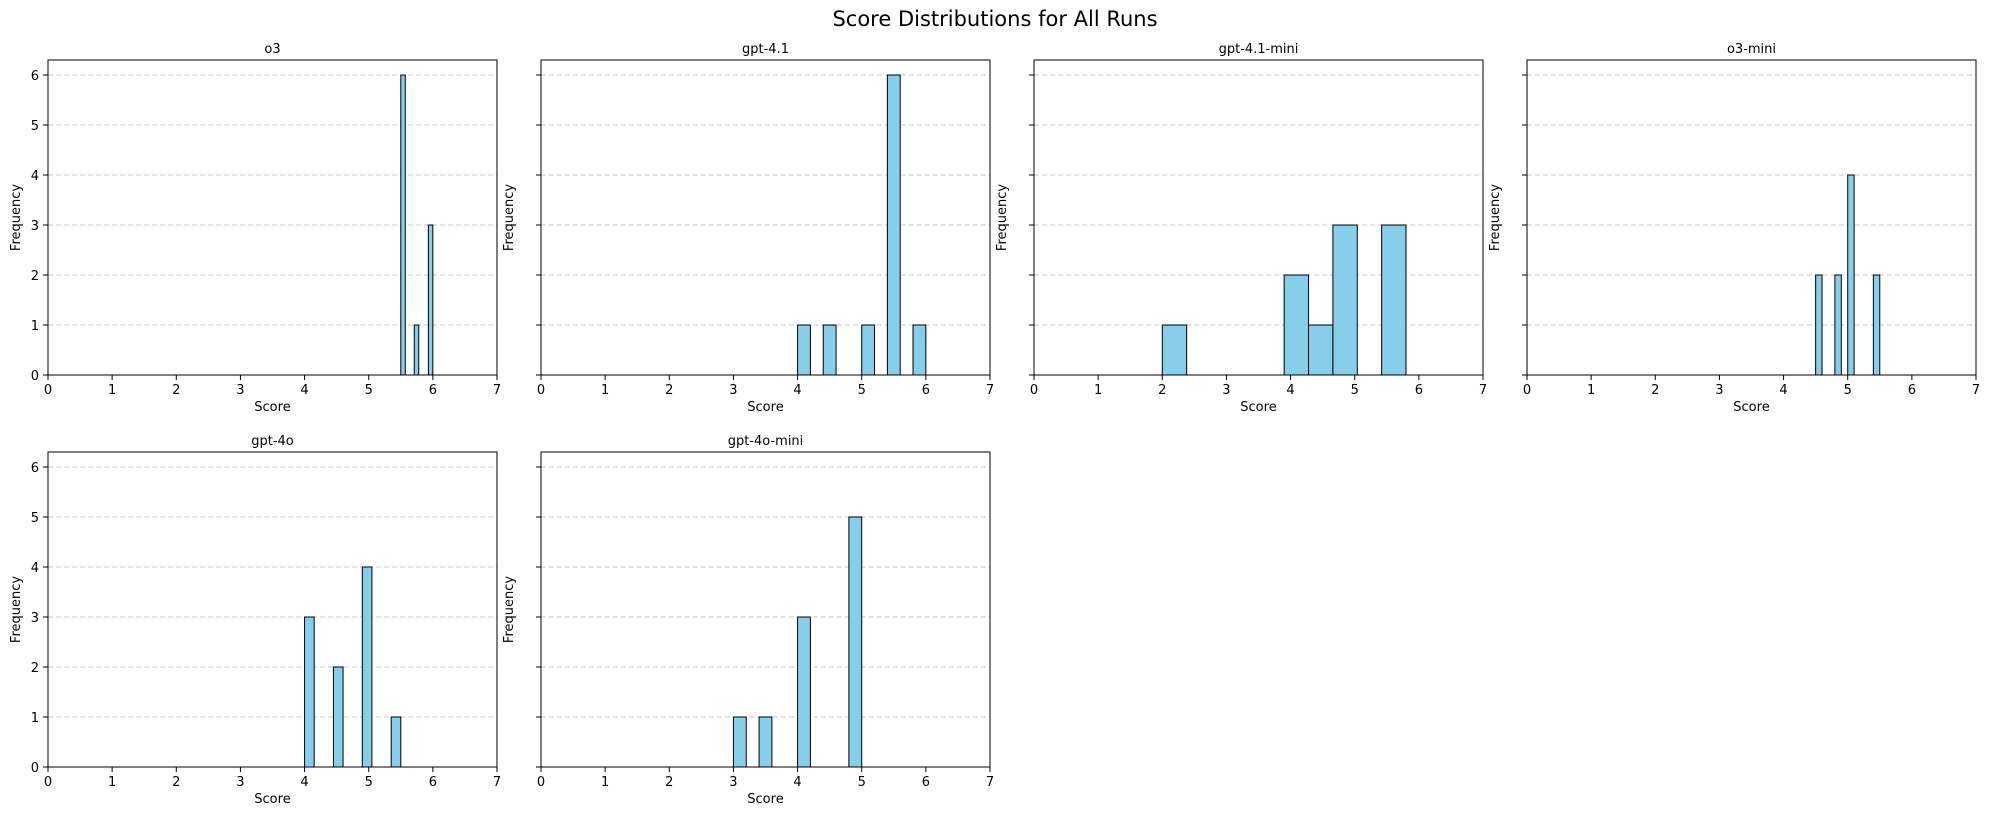 This screenshot has width=1989, height=825. I want to click on subplot-o3: o3 0 1 2 3 4 5 6 7 0 1 2 3 4 5 6 Score Frequency, so click(255, 228).